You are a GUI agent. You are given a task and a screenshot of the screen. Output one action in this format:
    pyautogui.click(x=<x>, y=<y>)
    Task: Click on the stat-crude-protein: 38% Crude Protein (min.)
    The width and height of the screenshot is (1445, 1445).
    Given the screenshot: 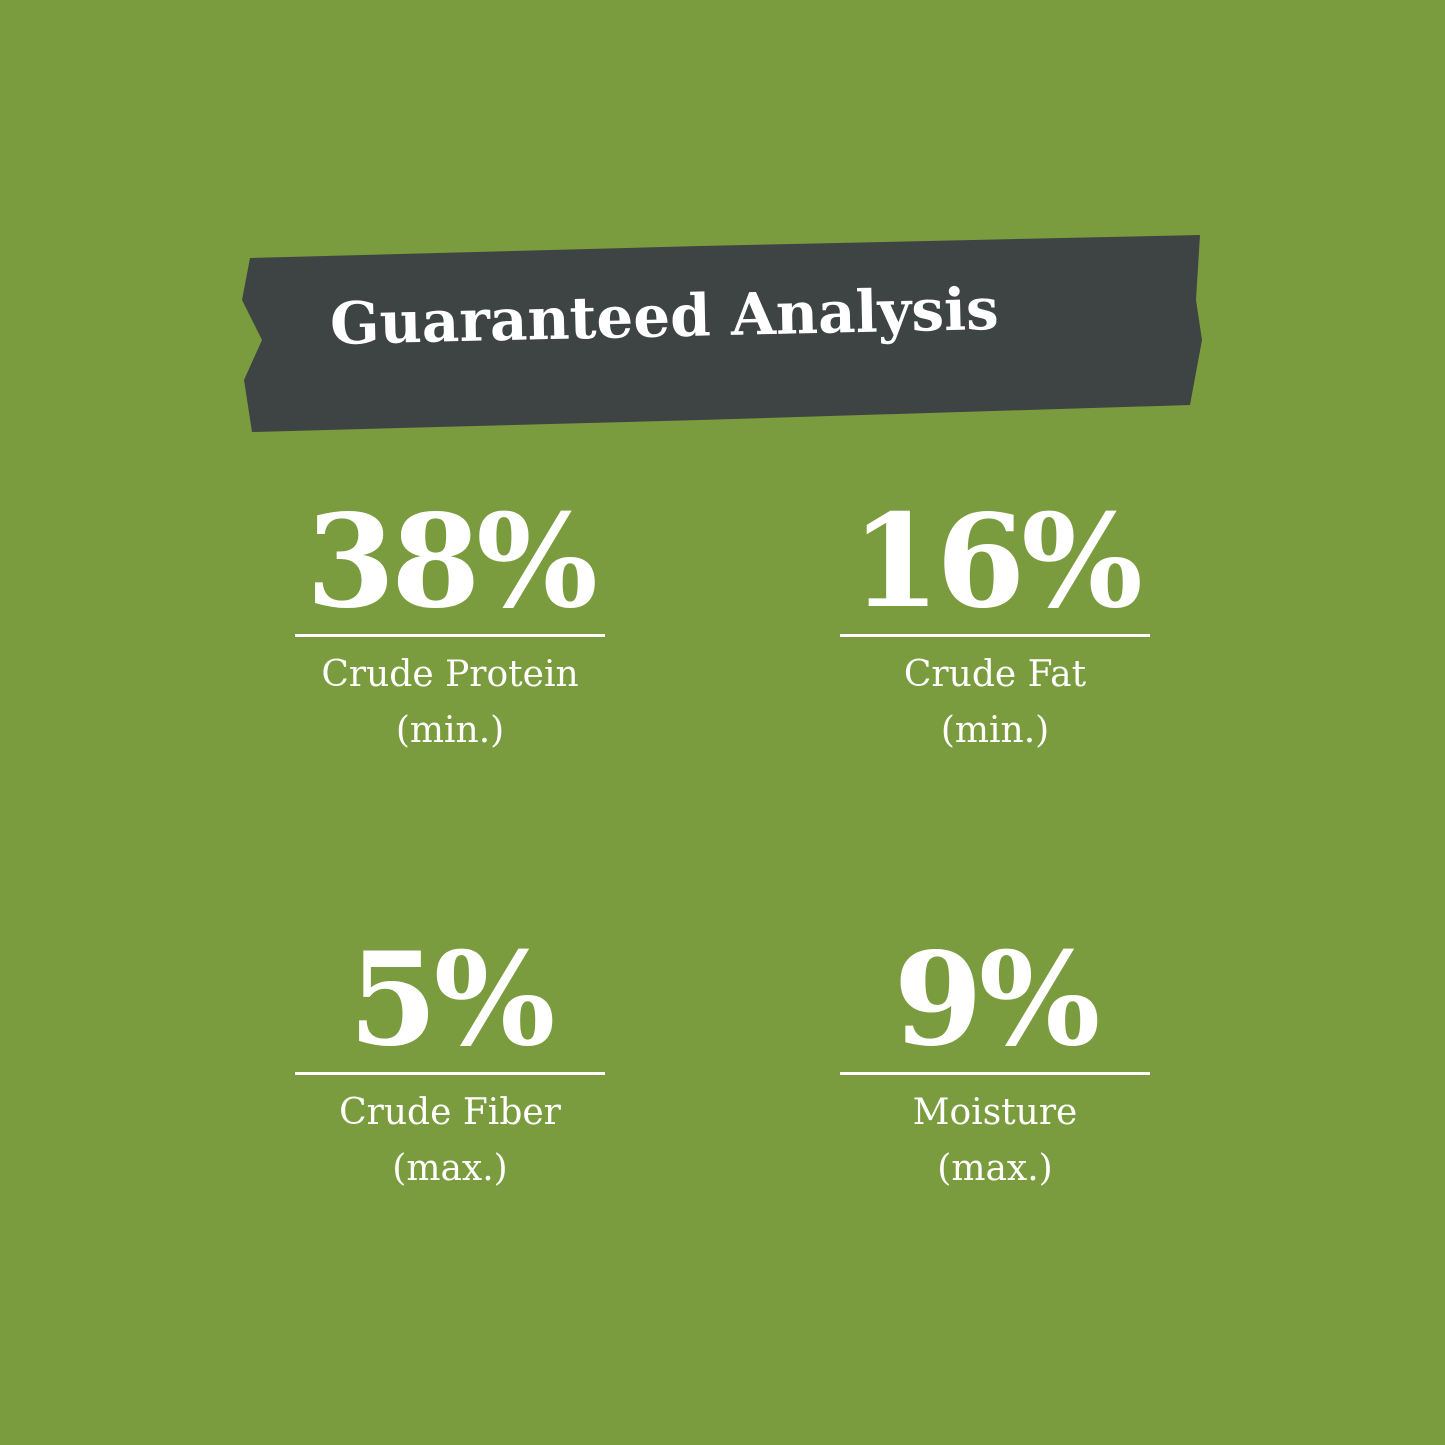 What is the action you would take?
    pyautogui.click(x=450, y=625)
    